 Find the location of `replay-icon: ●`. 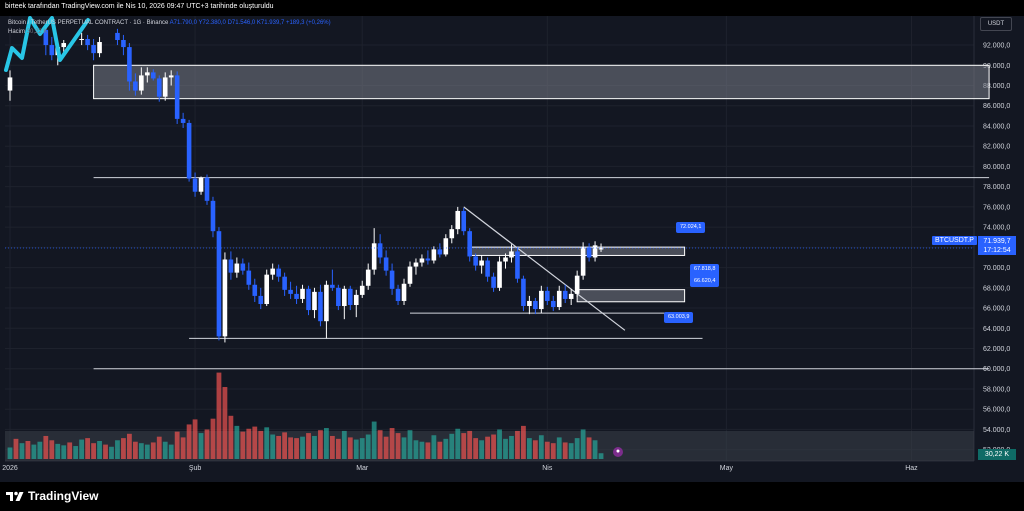

replay-icon: ● is located at coordinates (618, 452).